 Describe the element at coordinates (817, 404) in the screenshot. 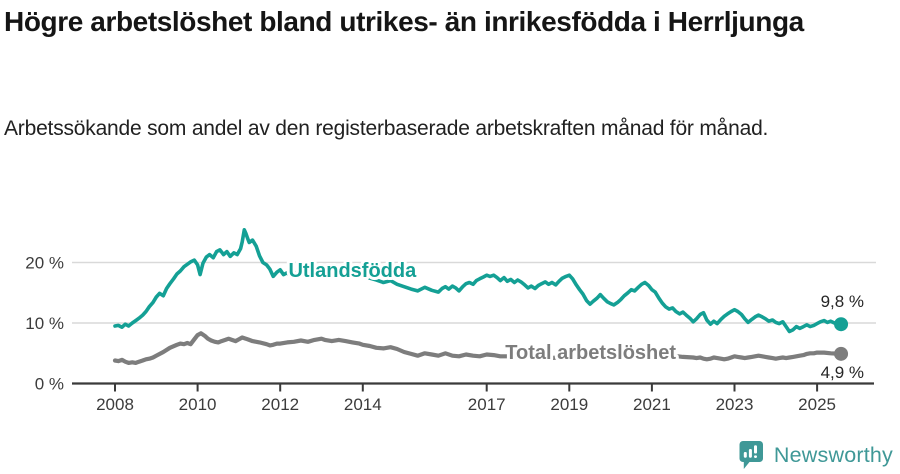

I see `x-tick-label: 2025` at that location.